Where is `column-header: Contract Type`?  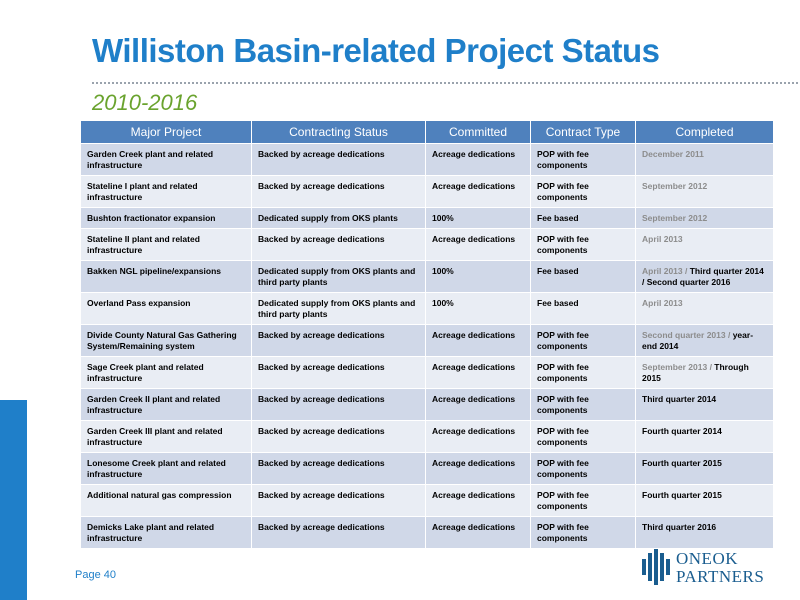
column-header: Contract Type is located at coordinates (583, 132).